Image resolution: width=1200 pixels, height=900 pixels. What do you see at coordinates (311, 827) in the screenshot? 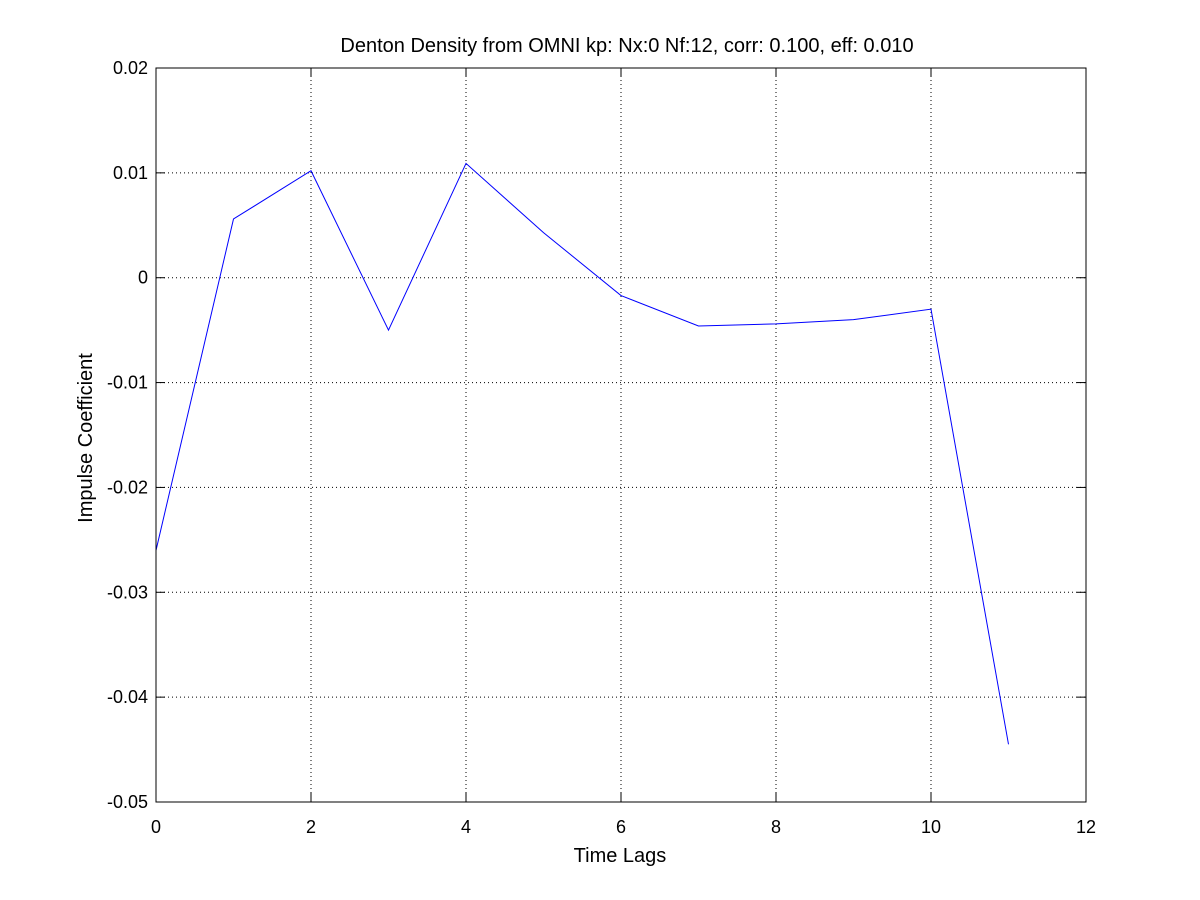
I see `x-tick-label: 2` at bounding box center [311, 827].